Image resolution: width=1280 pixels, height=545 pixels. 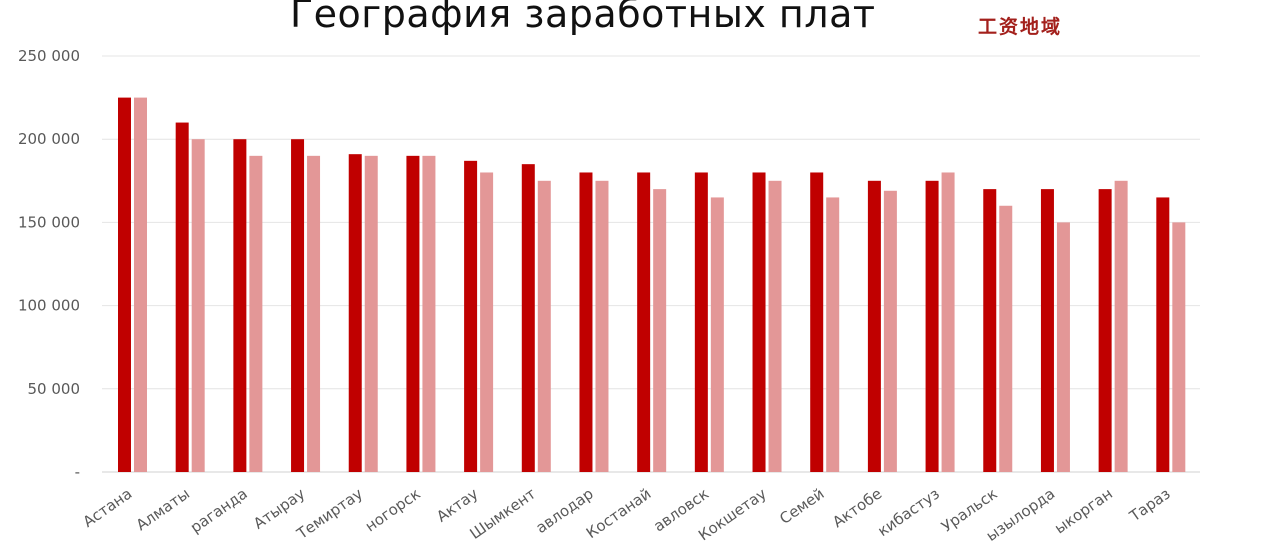 I want to click on y-tick-label: 150 000, so click(x=49, y=222).